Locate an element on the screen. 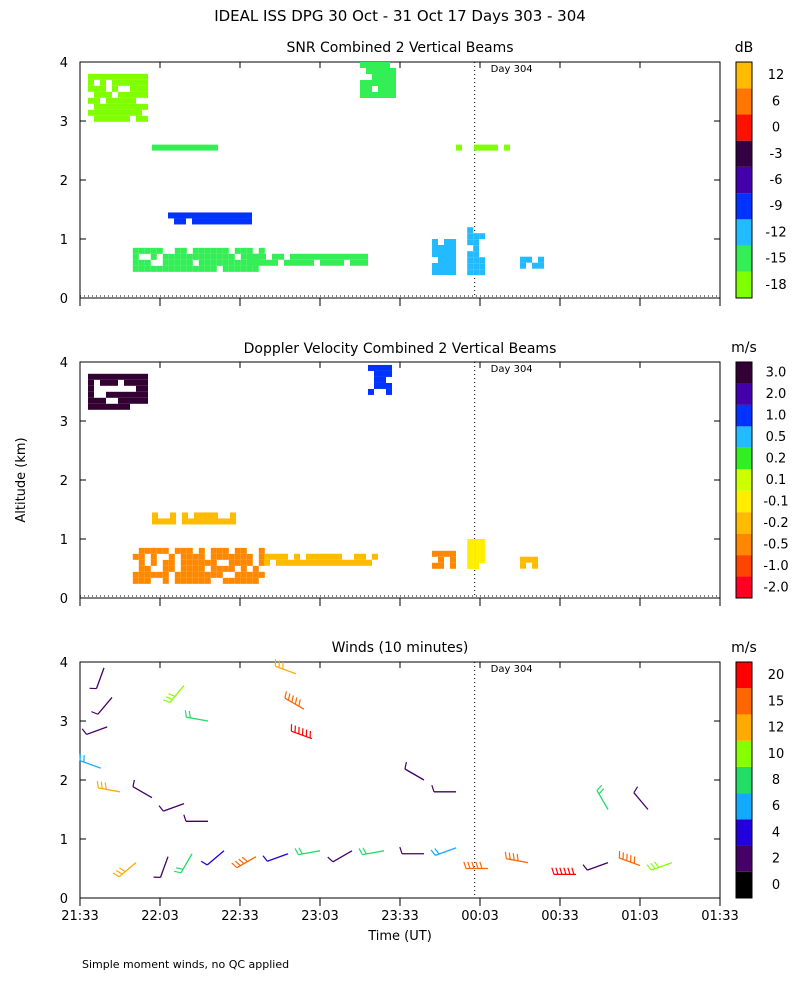 Image resolution: width=800 pixels, height=1000 pixels. colorbar-label: -0.1 is located at coordinates (775, 501).